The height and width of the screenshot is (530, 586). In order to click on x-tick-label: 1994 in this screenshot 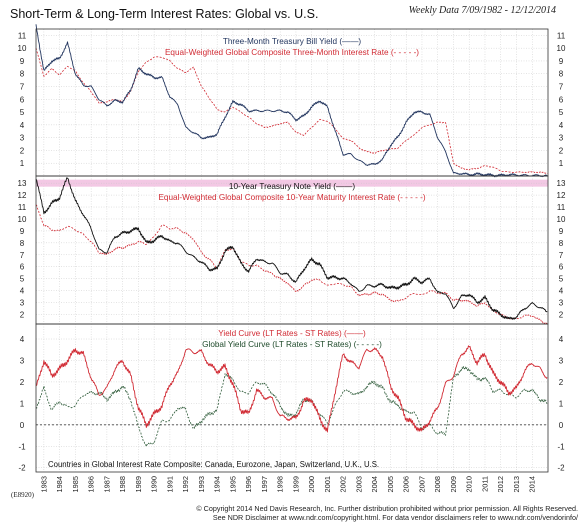, I will do `click(217, 484)`.